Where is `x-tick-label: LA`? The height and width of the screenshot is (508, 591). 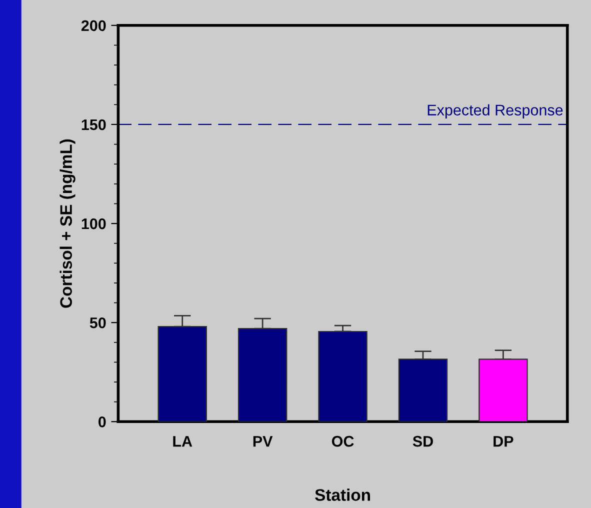
x-tick-label: LA is located at coordinates (182, 441).